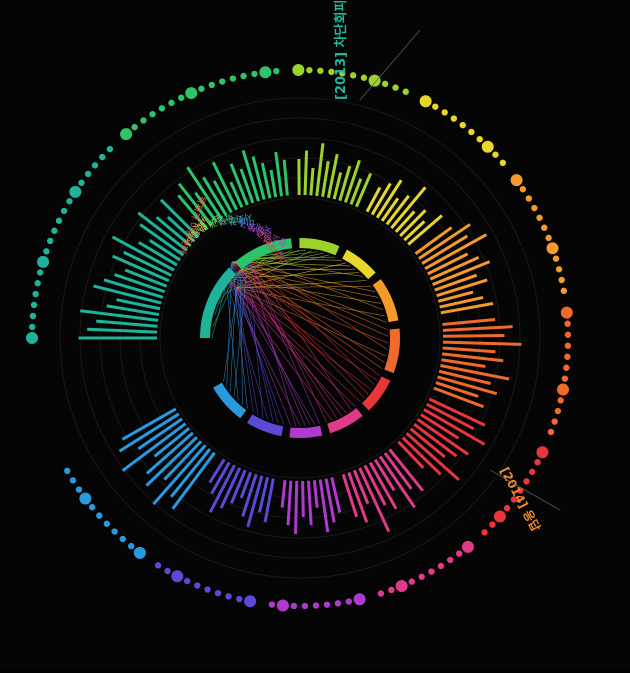 Image resolution: width=630 pixels, height=673 pixels. What do you see at coordinates (300, 338) in the screenshot?
I see `chord-links` at bounding box center [300, 338].